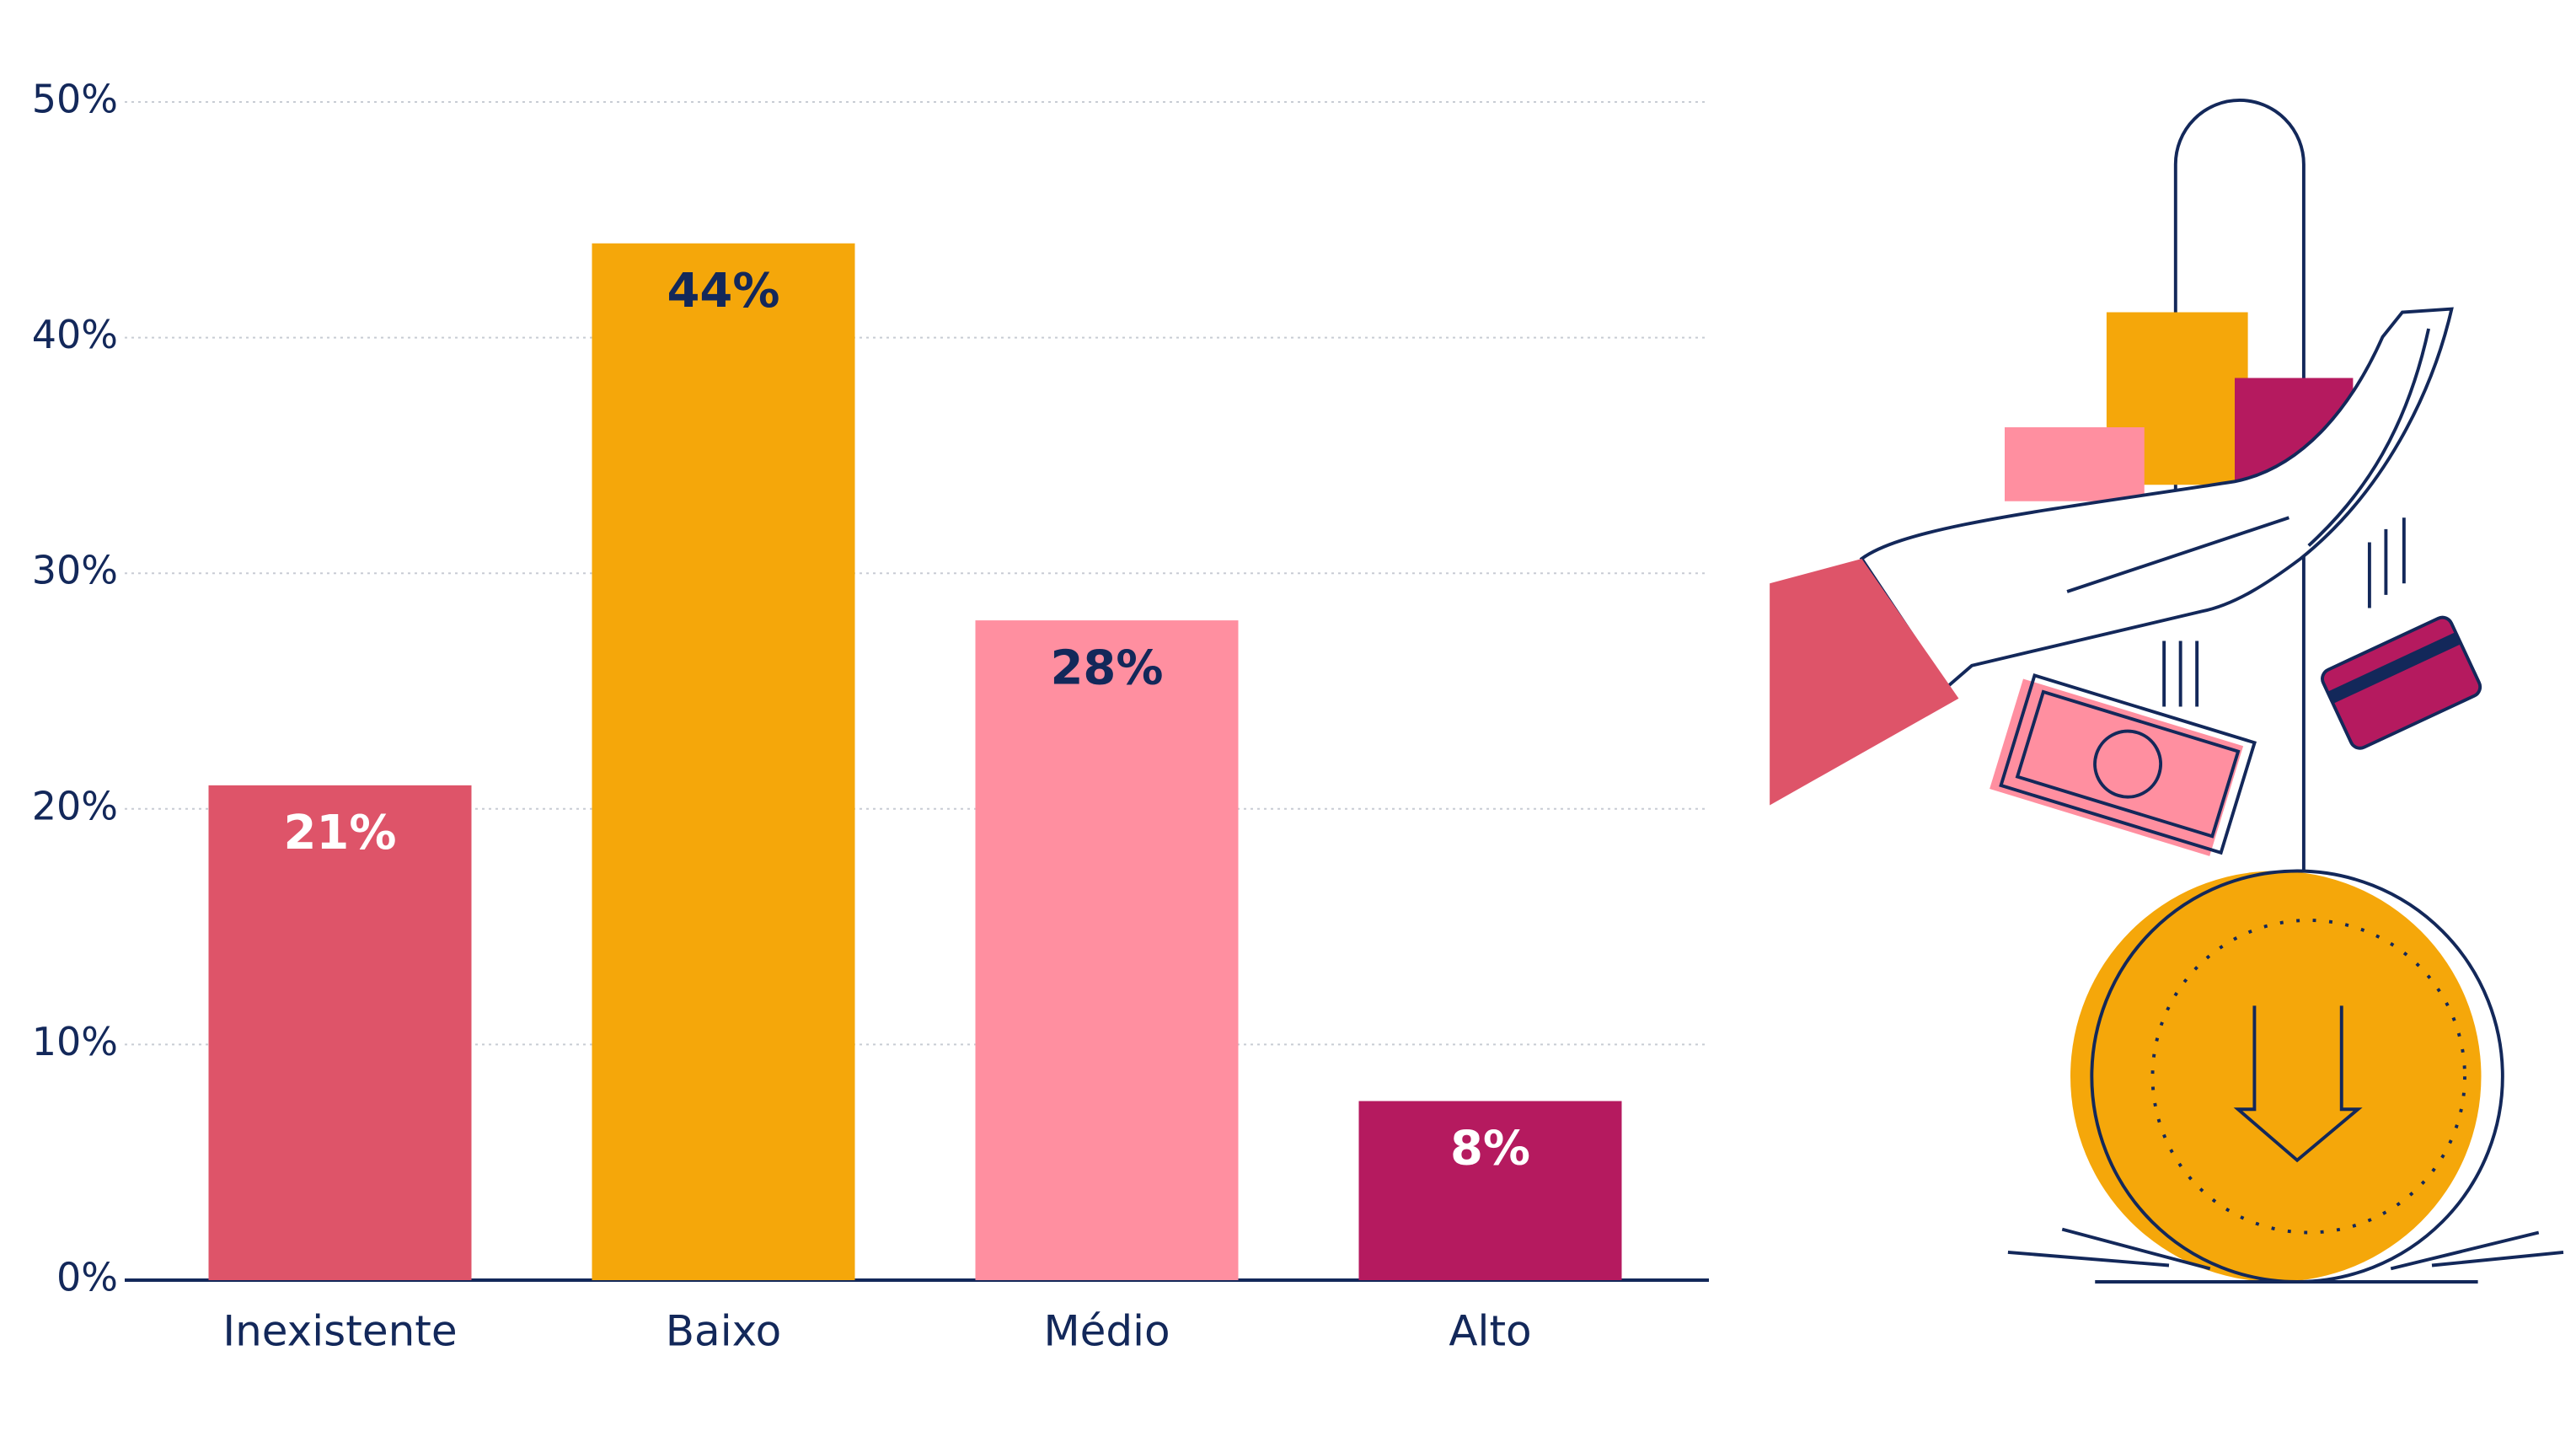 This screenshot has height=1431, width=2576. What do you see at coordinates (2123, 764) in the screenshot?
I see `bill` at bounding box center [2123, 764].